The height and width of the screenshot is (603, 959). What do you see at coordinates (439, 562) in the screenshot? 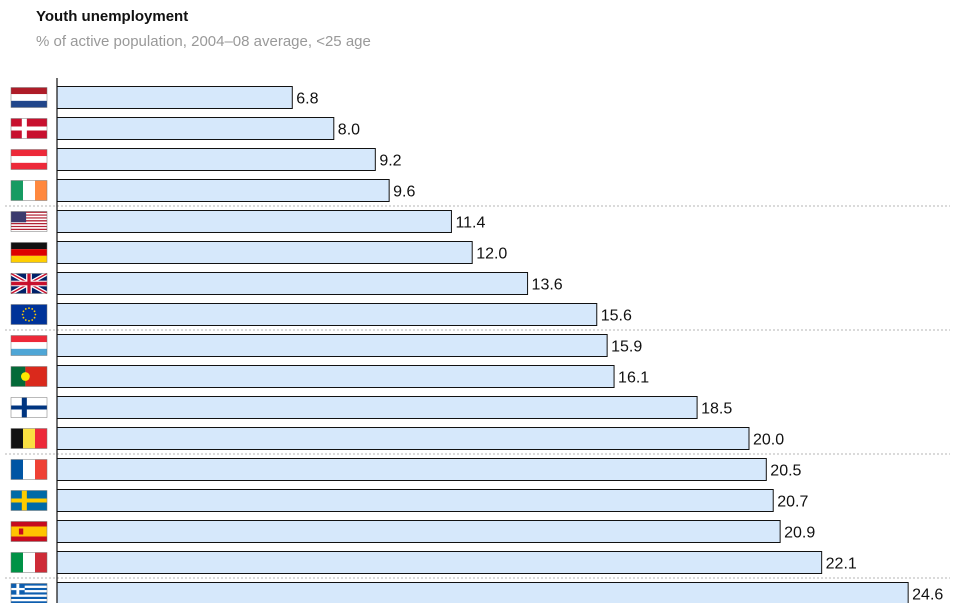
I see `bar-italy` at bounding box center [439, 562].